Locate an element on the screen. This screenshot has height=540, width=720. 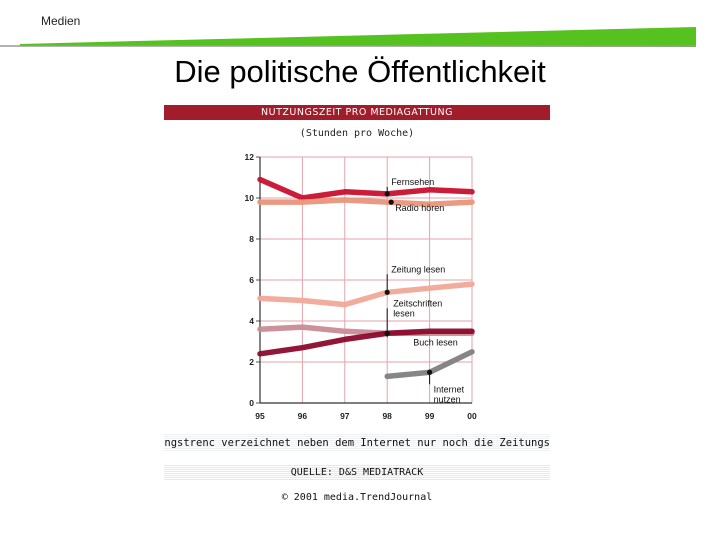
topic-label: Medien is located at coordinates (61, 21).